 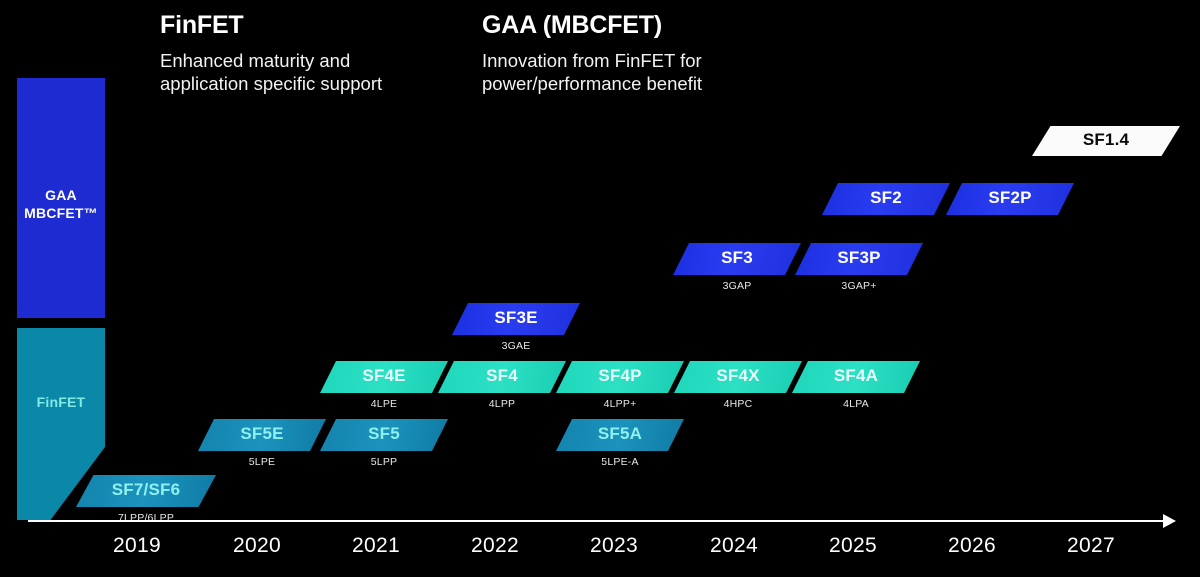 I want to click on node-sublabel: 5LPE-A, so click(x=620, y=462).